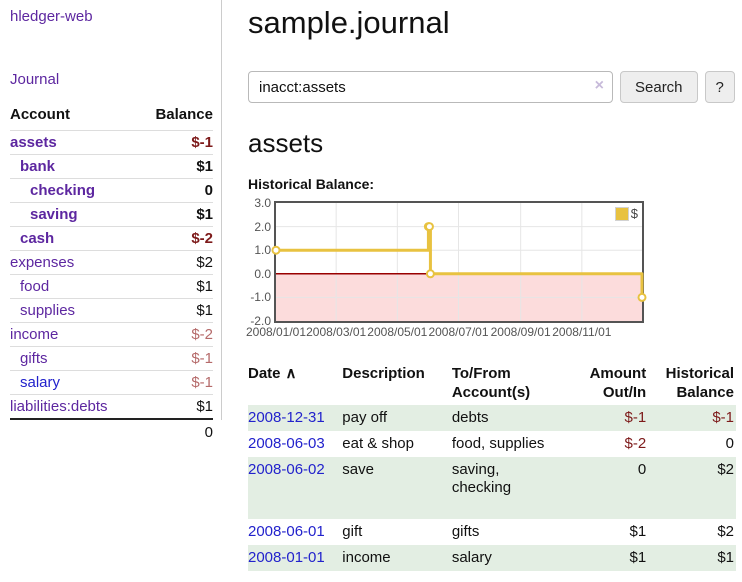 Image resolution: width=742 pixels, height=582 pixels. I want to click on y-tick-label: 3.0, so click(262, 203).